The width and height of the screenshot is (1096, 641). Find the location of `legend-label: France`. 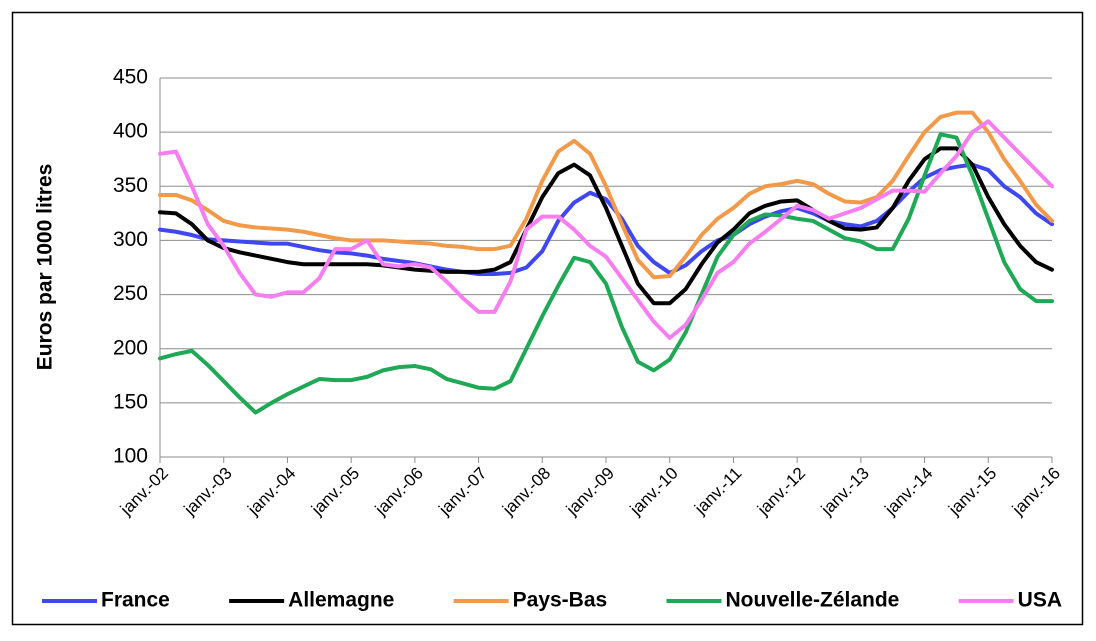

legend-label: France is located at coordinates (135, 600).